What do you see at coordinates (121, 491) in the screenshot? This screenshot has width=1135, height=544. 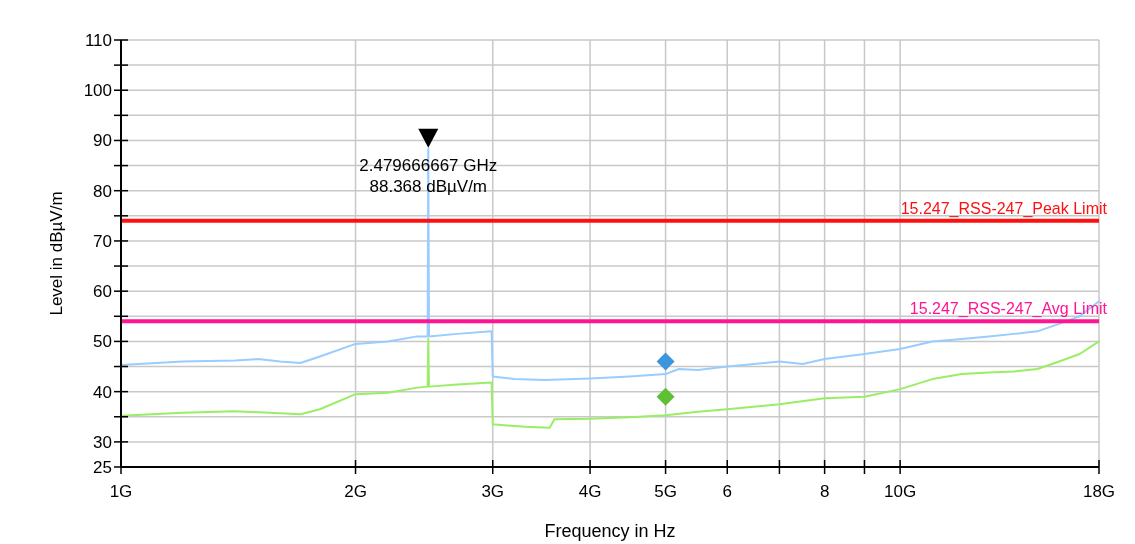 I see `x-tick-label: 1G` at bounding box center [121, 491].